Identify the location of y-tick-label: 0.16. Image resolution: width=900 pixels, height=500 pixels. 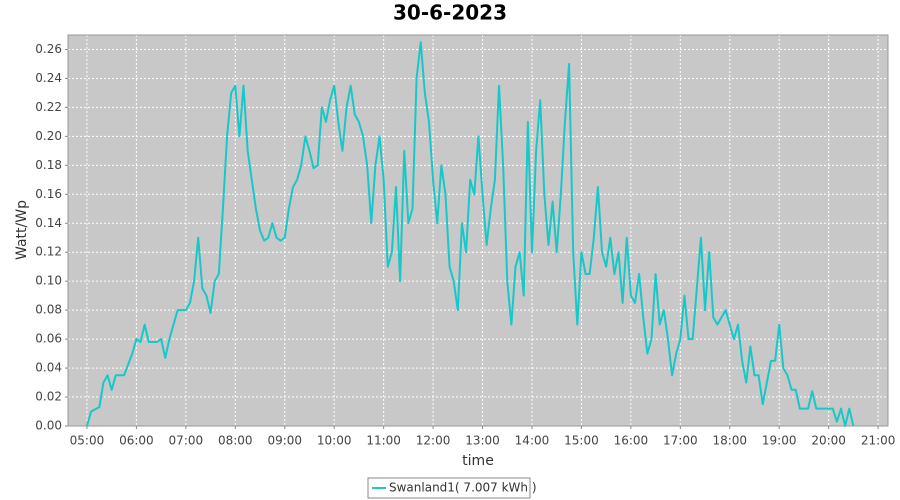
(48, 194).